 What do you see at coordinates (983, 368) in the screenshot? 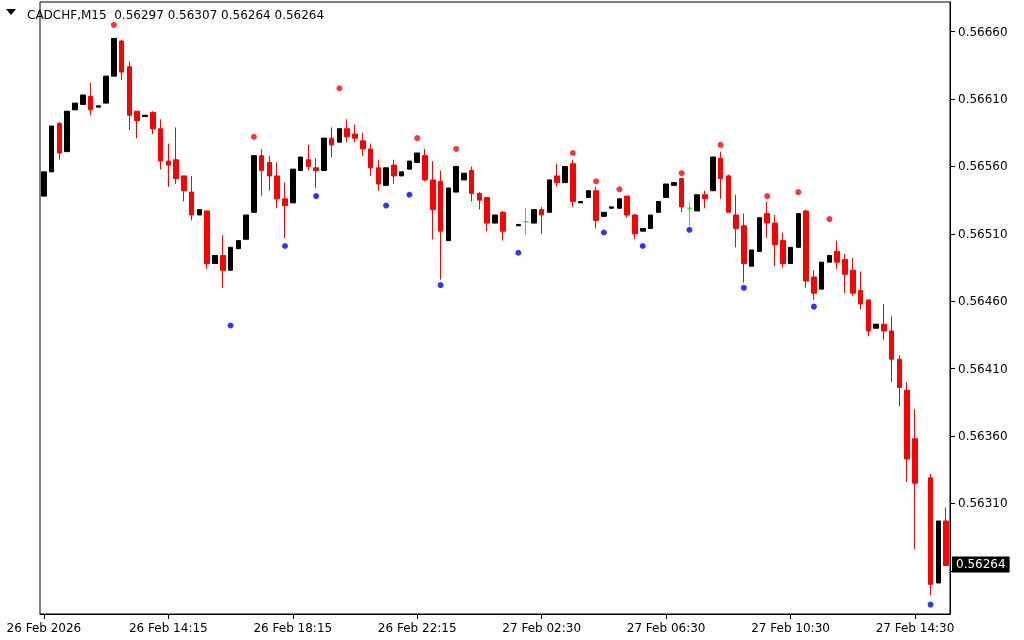
I see `y-tick-label: 0.56410` at bounding box center [983, 368].